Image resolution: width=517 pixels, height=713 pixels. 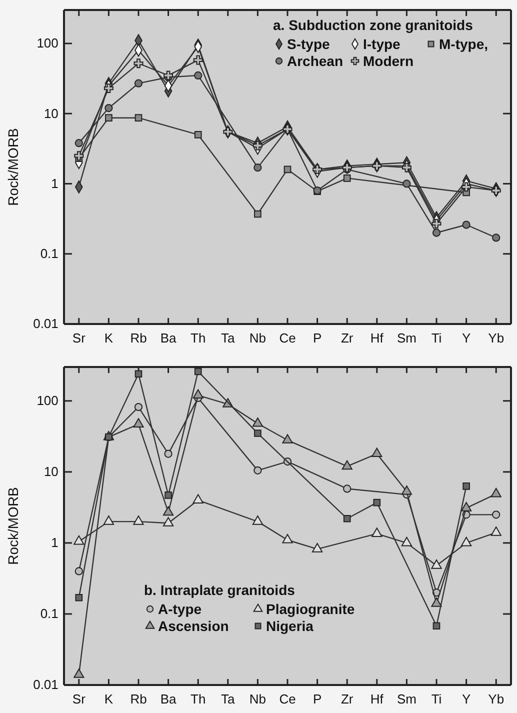 What do you see at coordinates (382, 44) in the screenshot?
I see `legend-label: I-type` at bounding box center [382, 44].